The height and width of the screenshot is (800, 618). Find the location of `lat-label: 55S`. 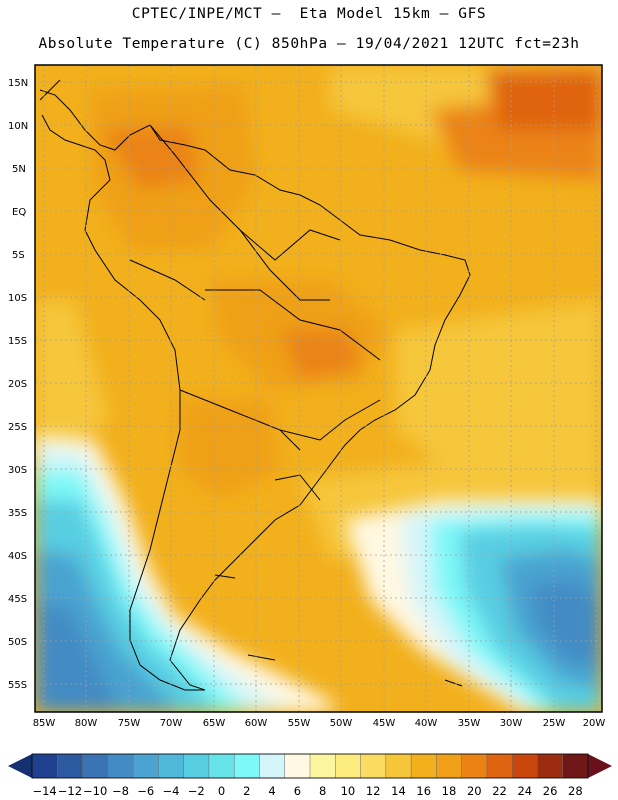

lat-label: 55S is located at coordinates (17, 685).